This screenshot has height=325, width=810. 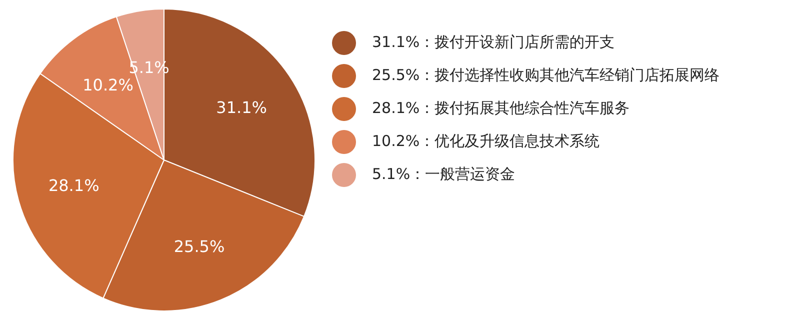 What do you see at coordinates (486, 141) in the screenshot?
I see `legend-label: 10.2%：优化及升级信息技术系统` at bounding box center [486, 141].